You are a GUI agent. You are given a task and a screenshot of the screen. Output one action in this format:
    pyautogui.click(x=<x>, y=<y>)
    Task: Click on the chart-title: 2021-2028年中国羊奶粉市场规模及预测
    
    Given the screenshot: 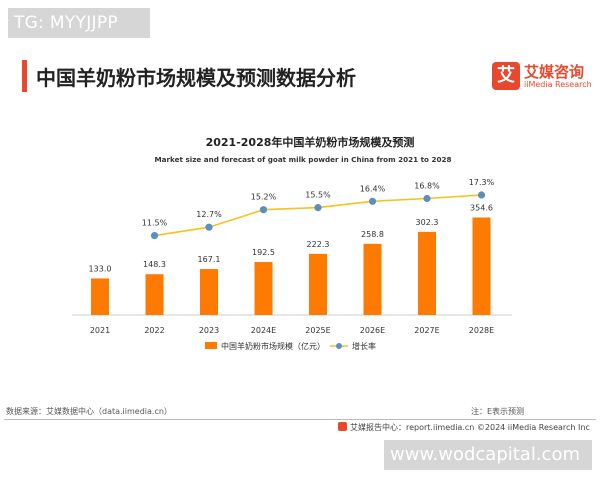 What is the action you would take?
    pyautogui.click(x=310, y=142)
    